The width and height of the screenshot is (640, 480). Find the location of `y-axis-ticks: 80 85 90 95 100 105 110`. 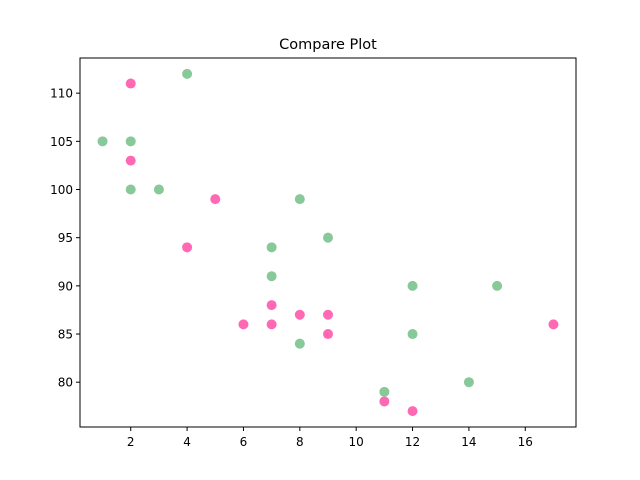

y-axis-ticks: 80 85 90 95 100 105 110 is located at coordinates (65, 238).